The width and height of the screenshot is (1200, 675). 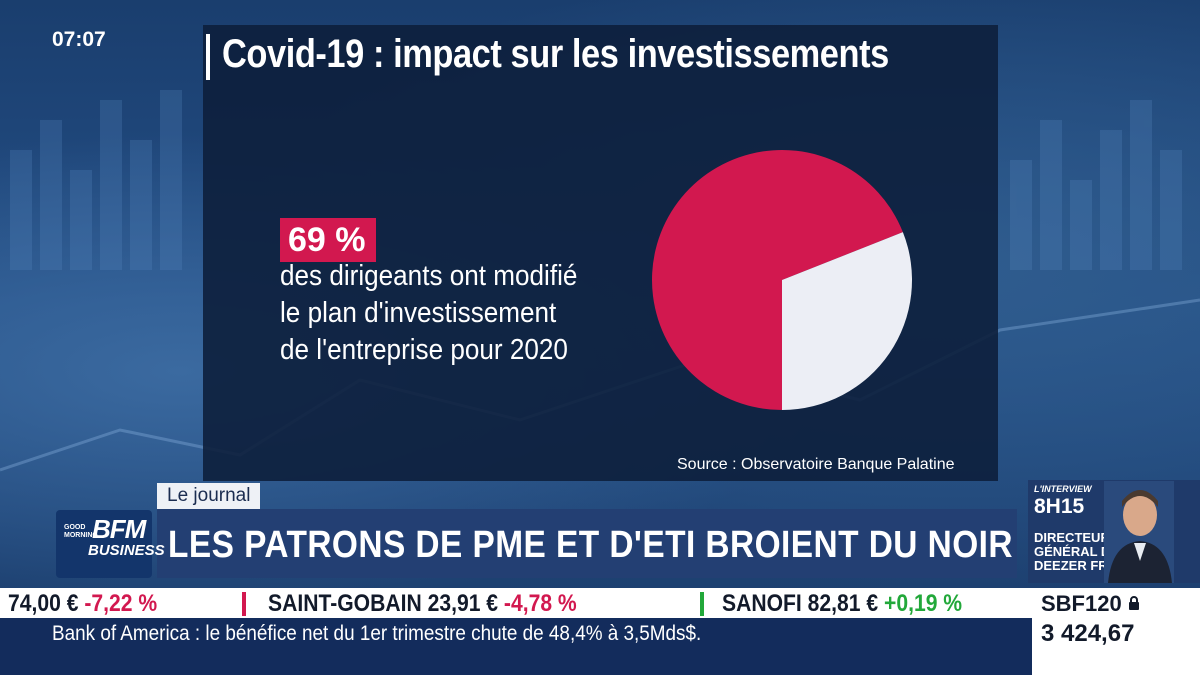 I want to click on ticker-price: 82,81 €, so click(x=843, y=603).